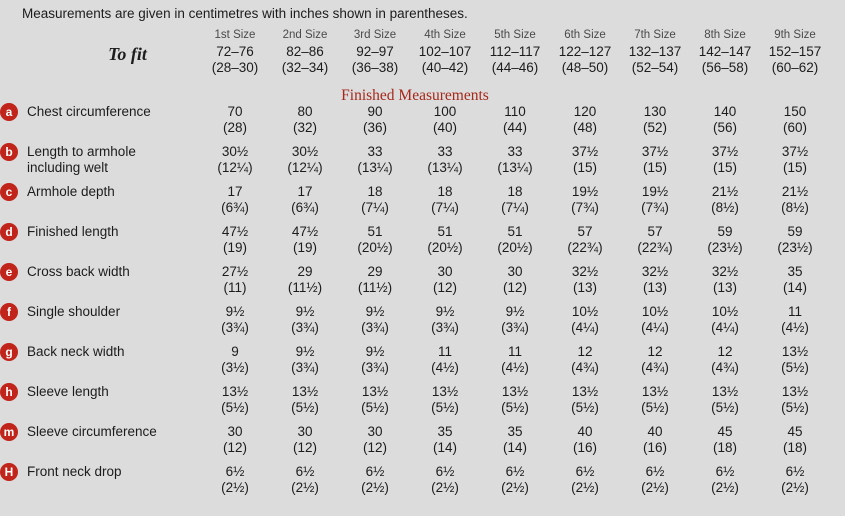 The height and width of the screenshot is (516, 845). I want to click on measurement-value: 35 (14), so click(445, 444).